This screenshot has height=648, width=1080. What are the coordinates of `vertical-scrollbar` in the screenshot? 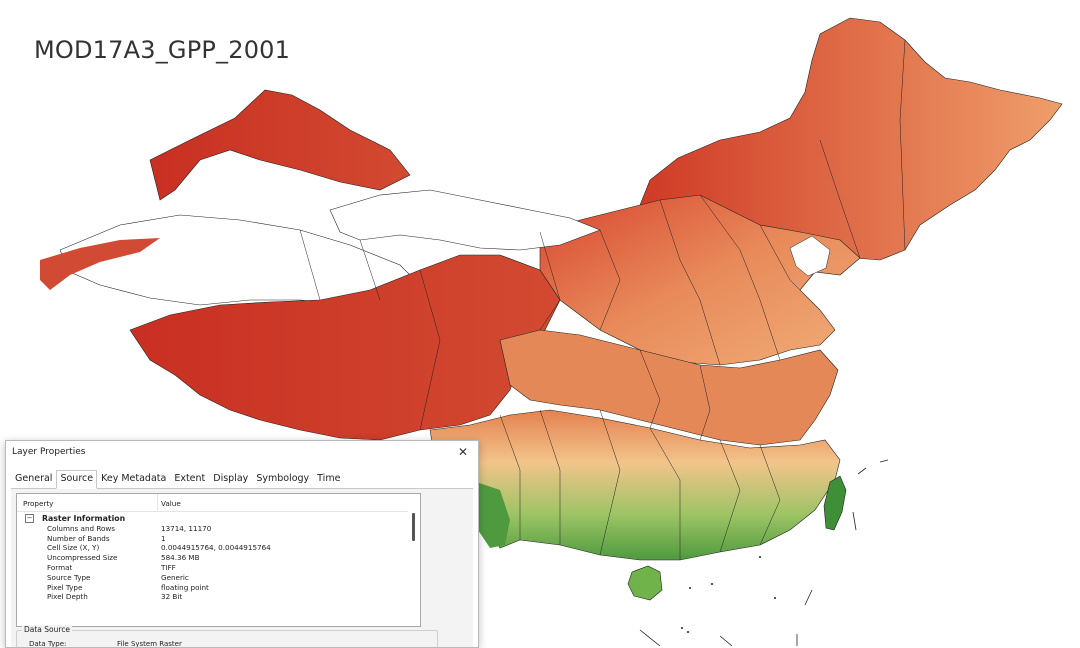 It's located at (414, 560).